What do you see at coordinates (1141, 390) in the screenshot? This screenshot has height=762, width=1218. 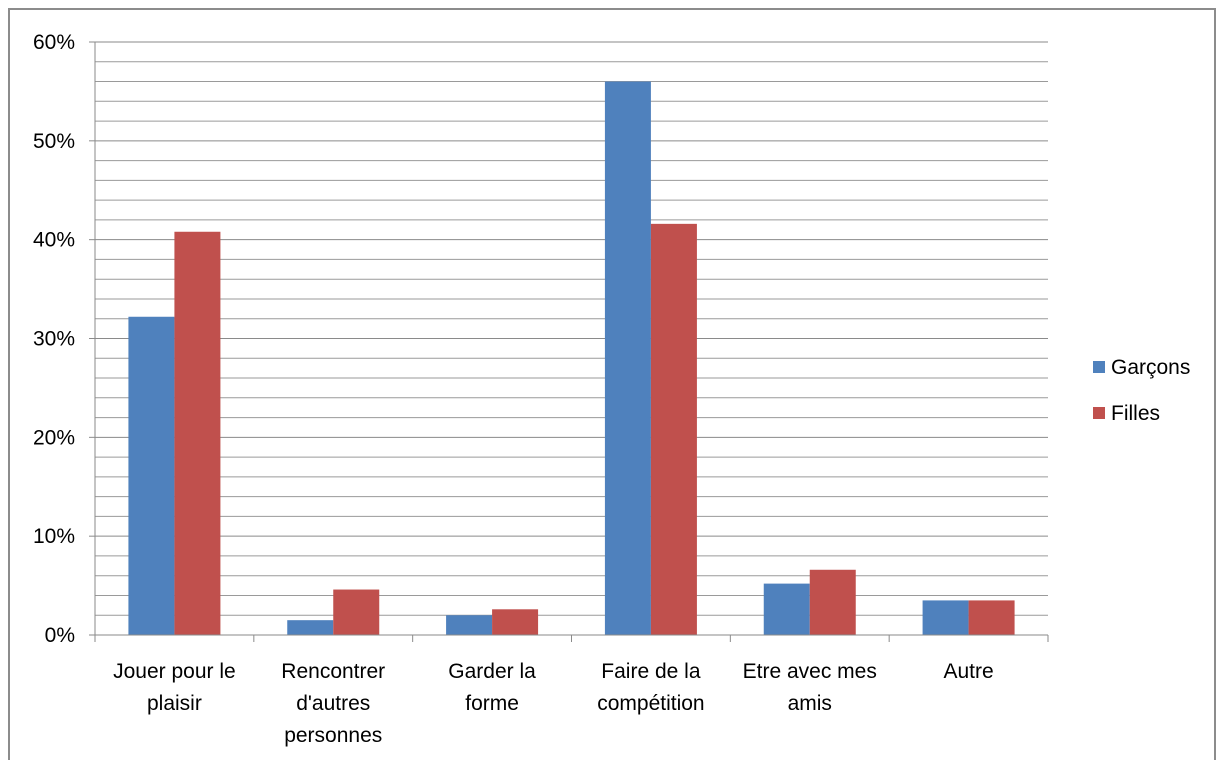 I see `legend: Garçons Filles` at bounding box center [1141, 390].